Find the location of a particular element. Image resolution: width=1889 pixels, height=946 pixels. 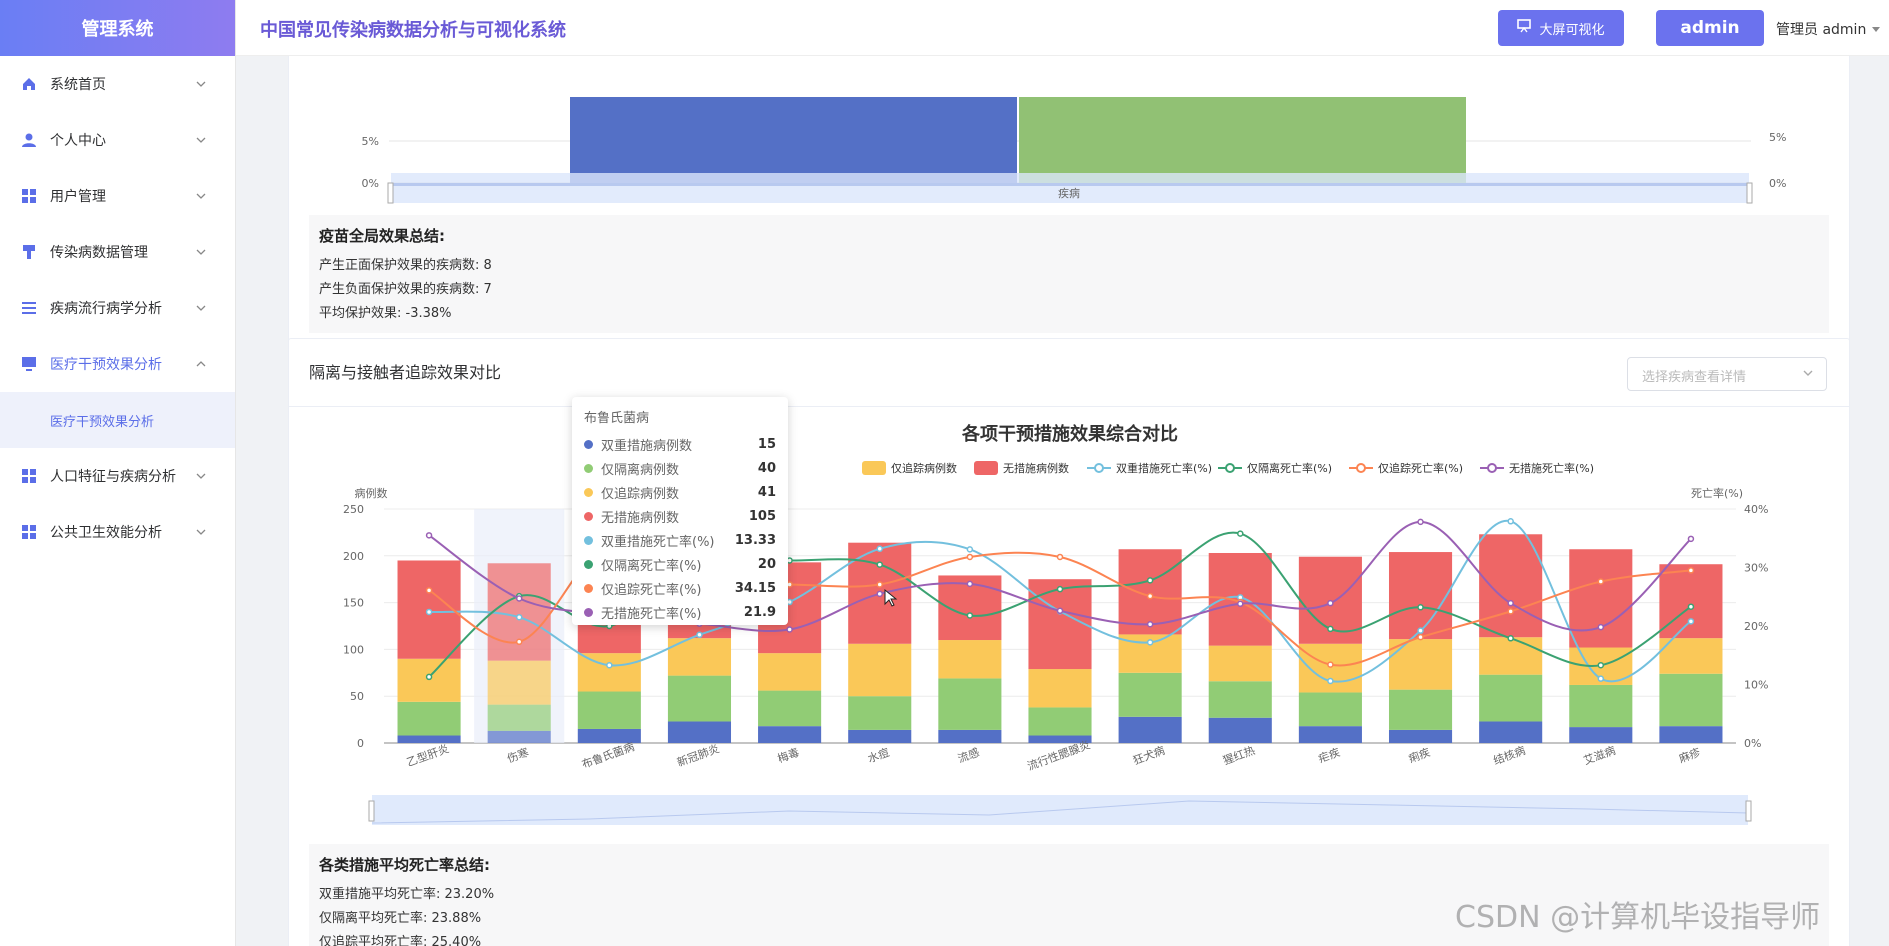

isolation-summary-title: 各类措施平均死亡率总结: is located at coordinates (404, 865).